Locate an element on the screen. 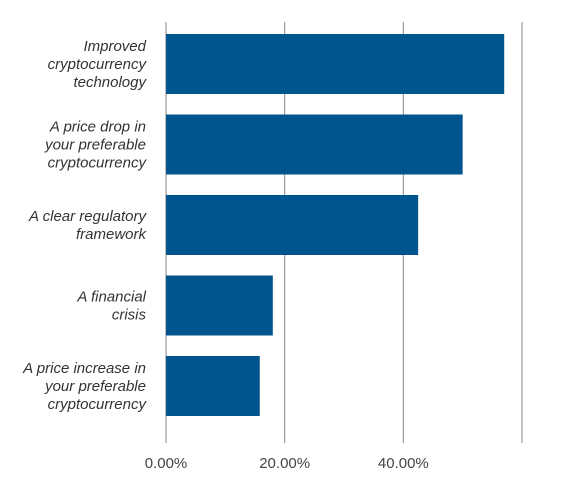 The width and height of the screenshot is (582, 502). x-tick-label: 0.00% is located at coordinates (166, 463).